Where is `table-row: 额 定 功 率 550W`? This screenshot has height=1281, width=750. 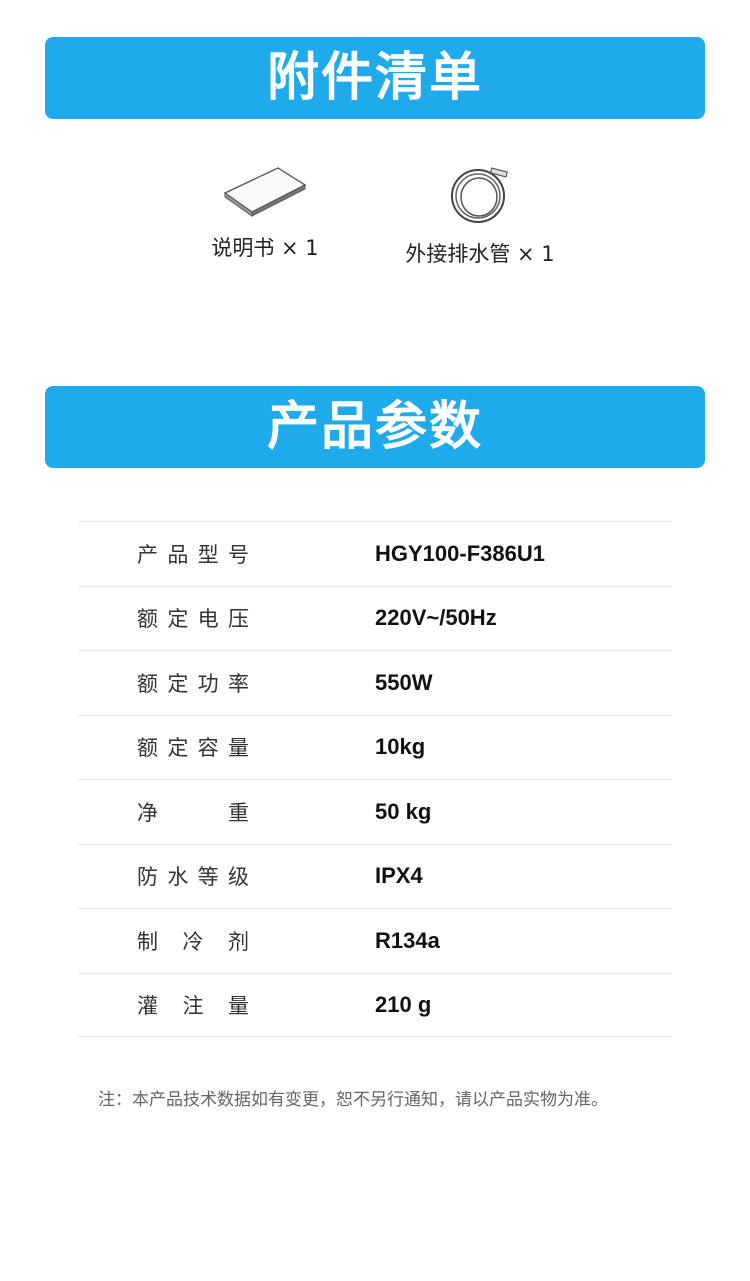
table-row: 额 定 功 率 550W is located at coordinates (375, 682).